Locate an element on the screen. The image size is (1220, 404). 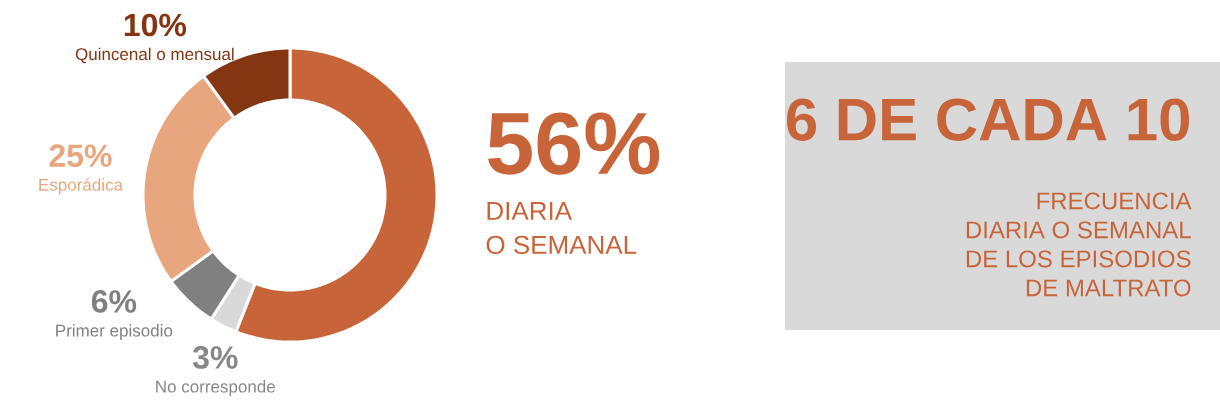
data-label: 25% is located at coordinates (80, 155).